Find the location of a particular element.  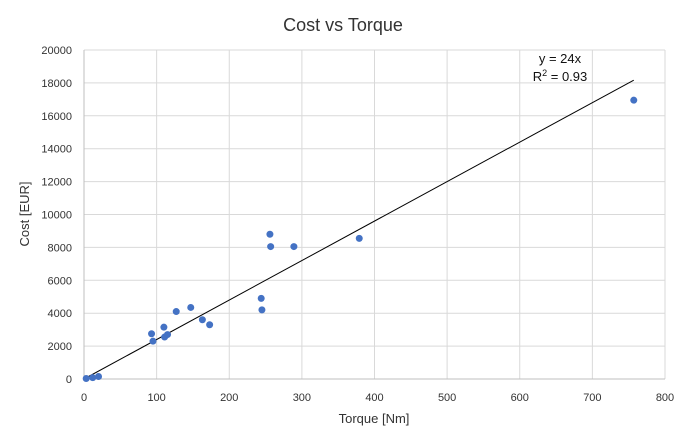

y-tick-label: 0 is located at coordinates (69, 380).